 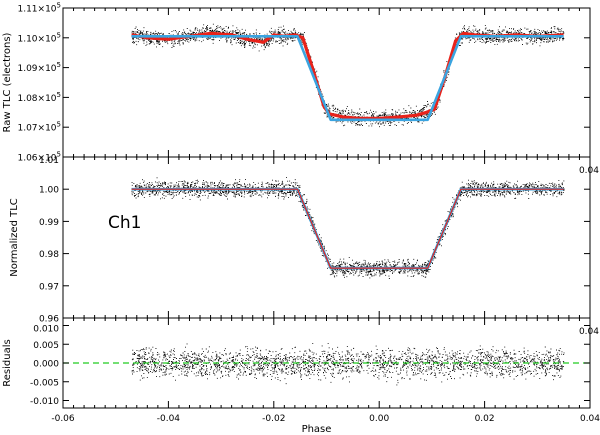 I want to click on y-tick-label: 0.97, so click(x=49, y=287).